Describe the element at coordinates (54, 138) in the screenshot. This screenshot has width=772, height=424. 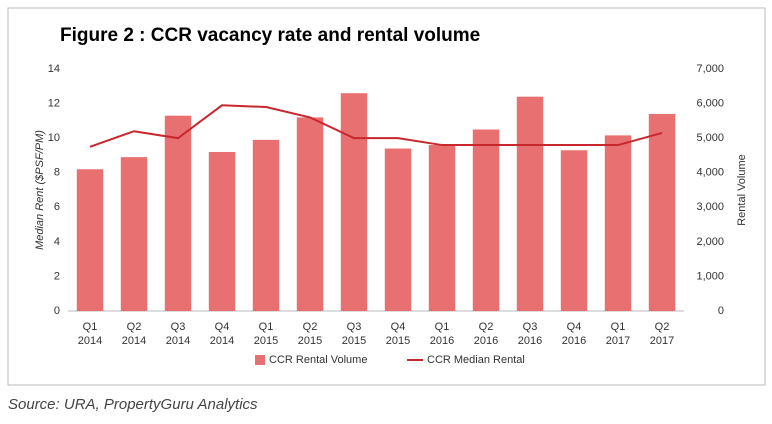
I see `y-tick-label: 10` at that location.